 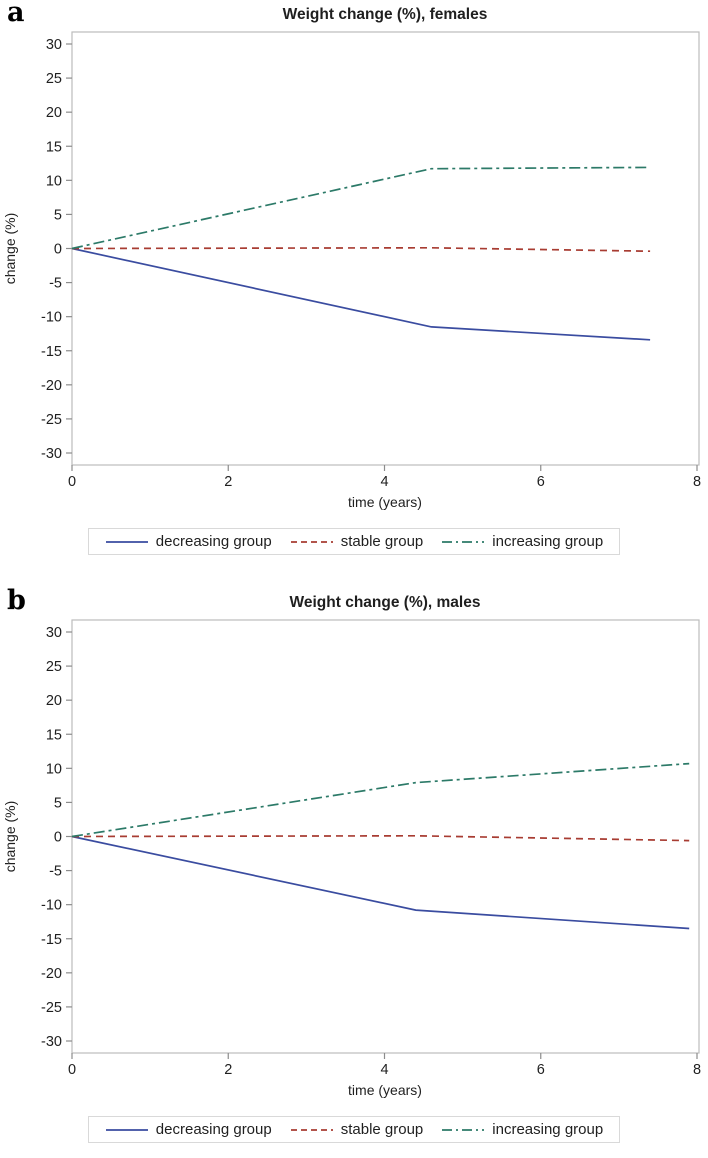 What do you see at coordinates (16, 14) in the screenshot?
I see `panel-label-a: a` at bounding box center [16, 14].